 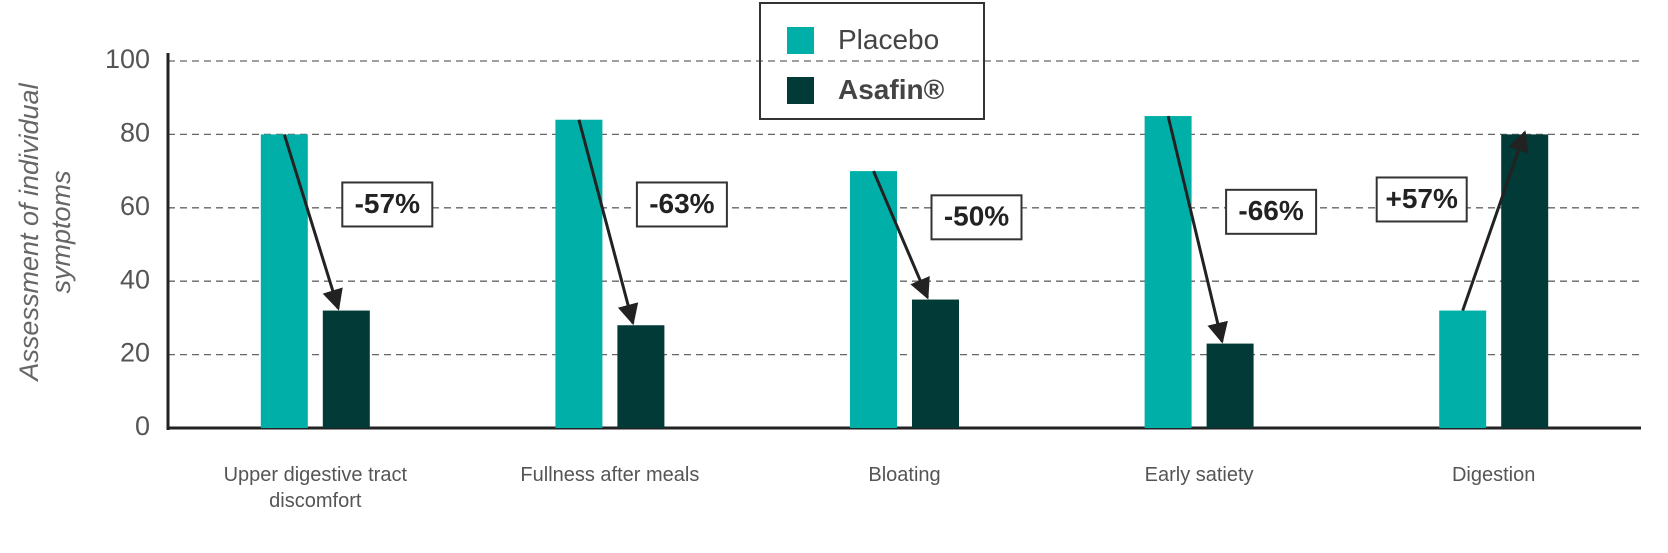 I want to click on annotation: -66%, so click(x=1270, y=210).